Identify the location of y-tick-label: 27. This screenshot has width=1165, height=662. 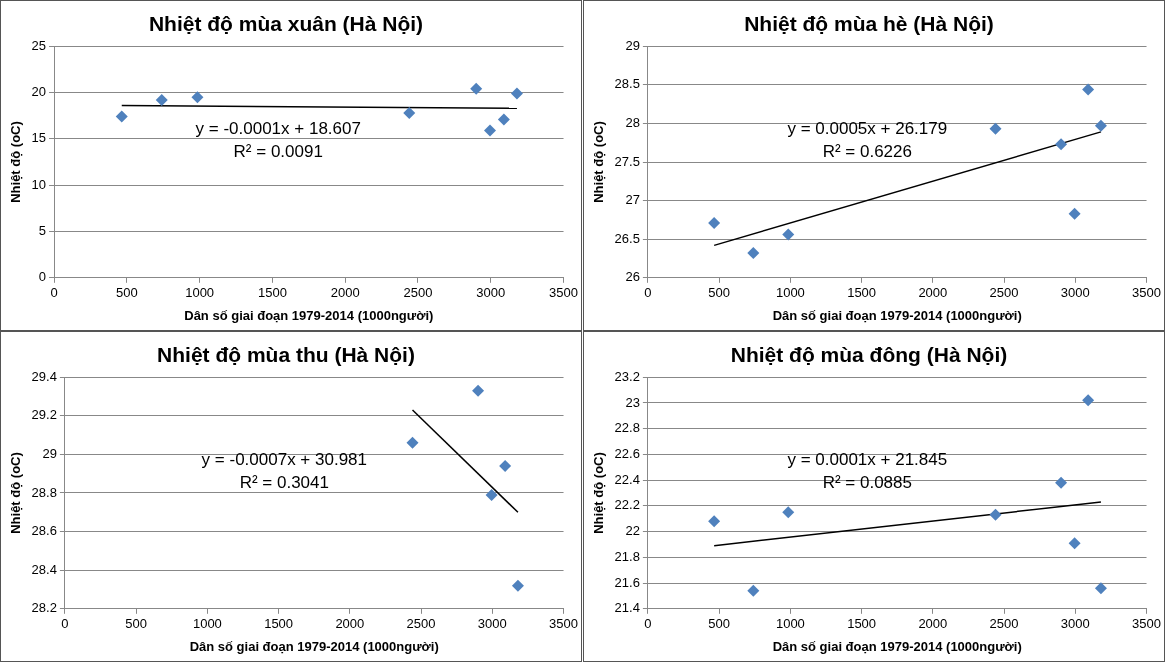
(632, 200).